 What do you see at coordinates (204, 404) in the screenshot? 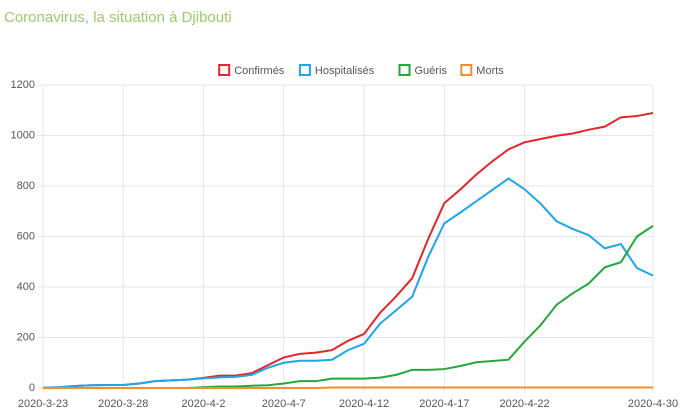
I see `x-tick-label: 2020-4-2` at bounding box center [204, 404].